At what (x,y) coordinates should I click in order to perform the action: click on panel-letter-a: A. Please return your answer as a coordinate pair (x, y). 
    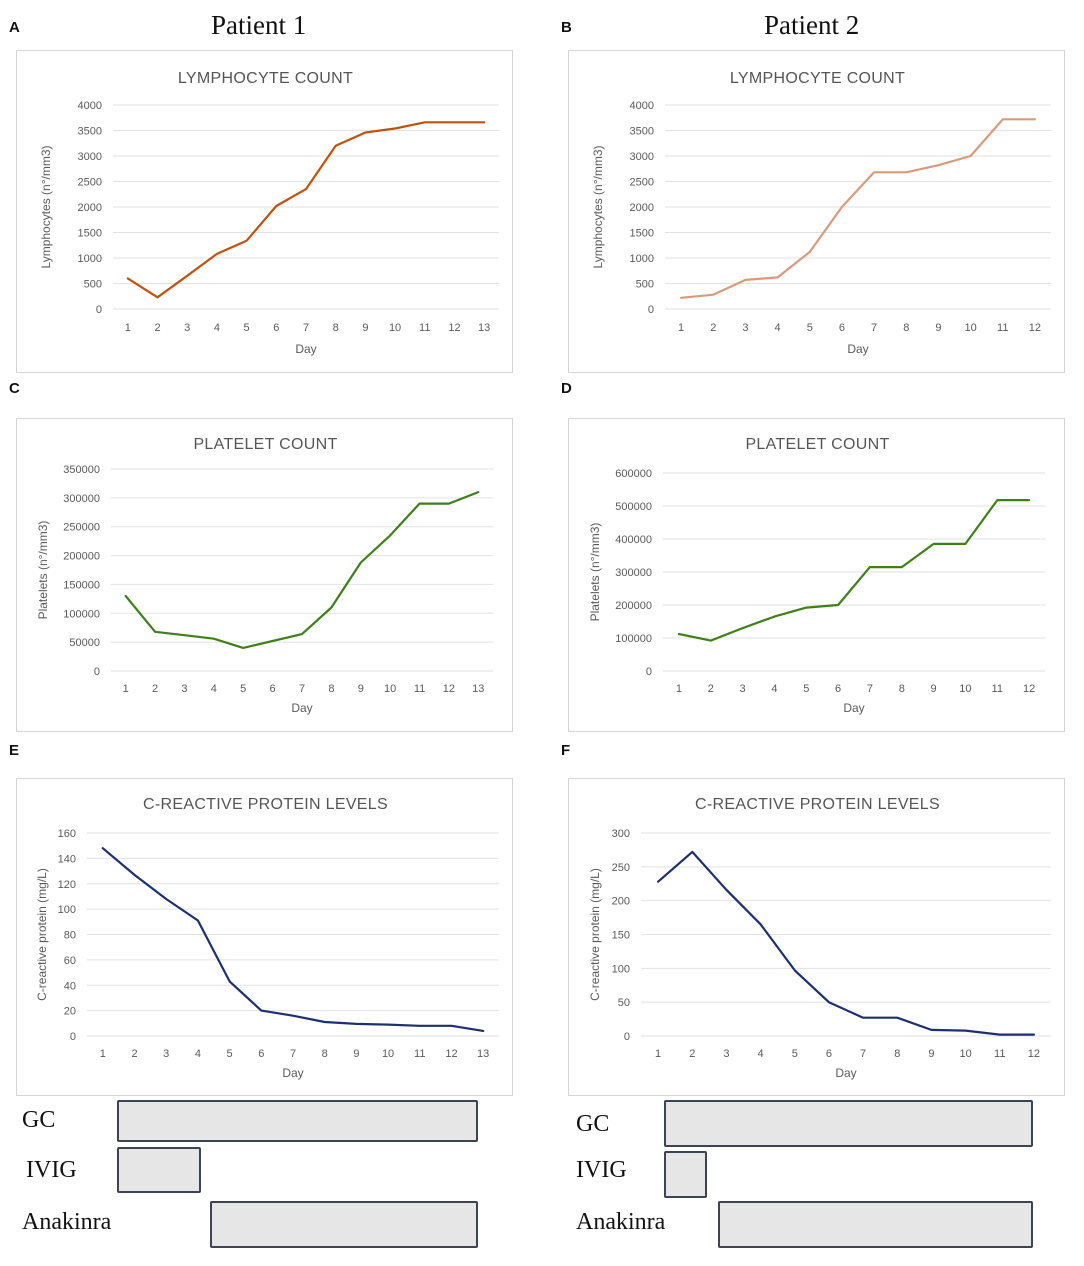
    Looking at the image, I should click on (14, 27).